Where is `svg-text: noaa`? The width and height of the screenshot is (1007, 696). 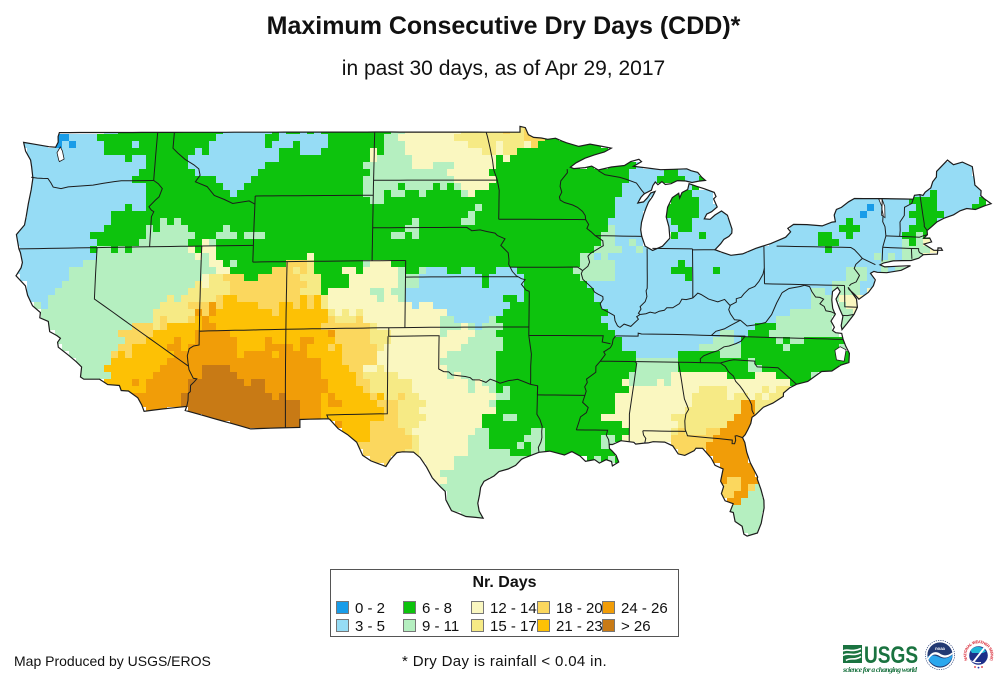
svg-text: noaa is located at coordinates (940, 648).